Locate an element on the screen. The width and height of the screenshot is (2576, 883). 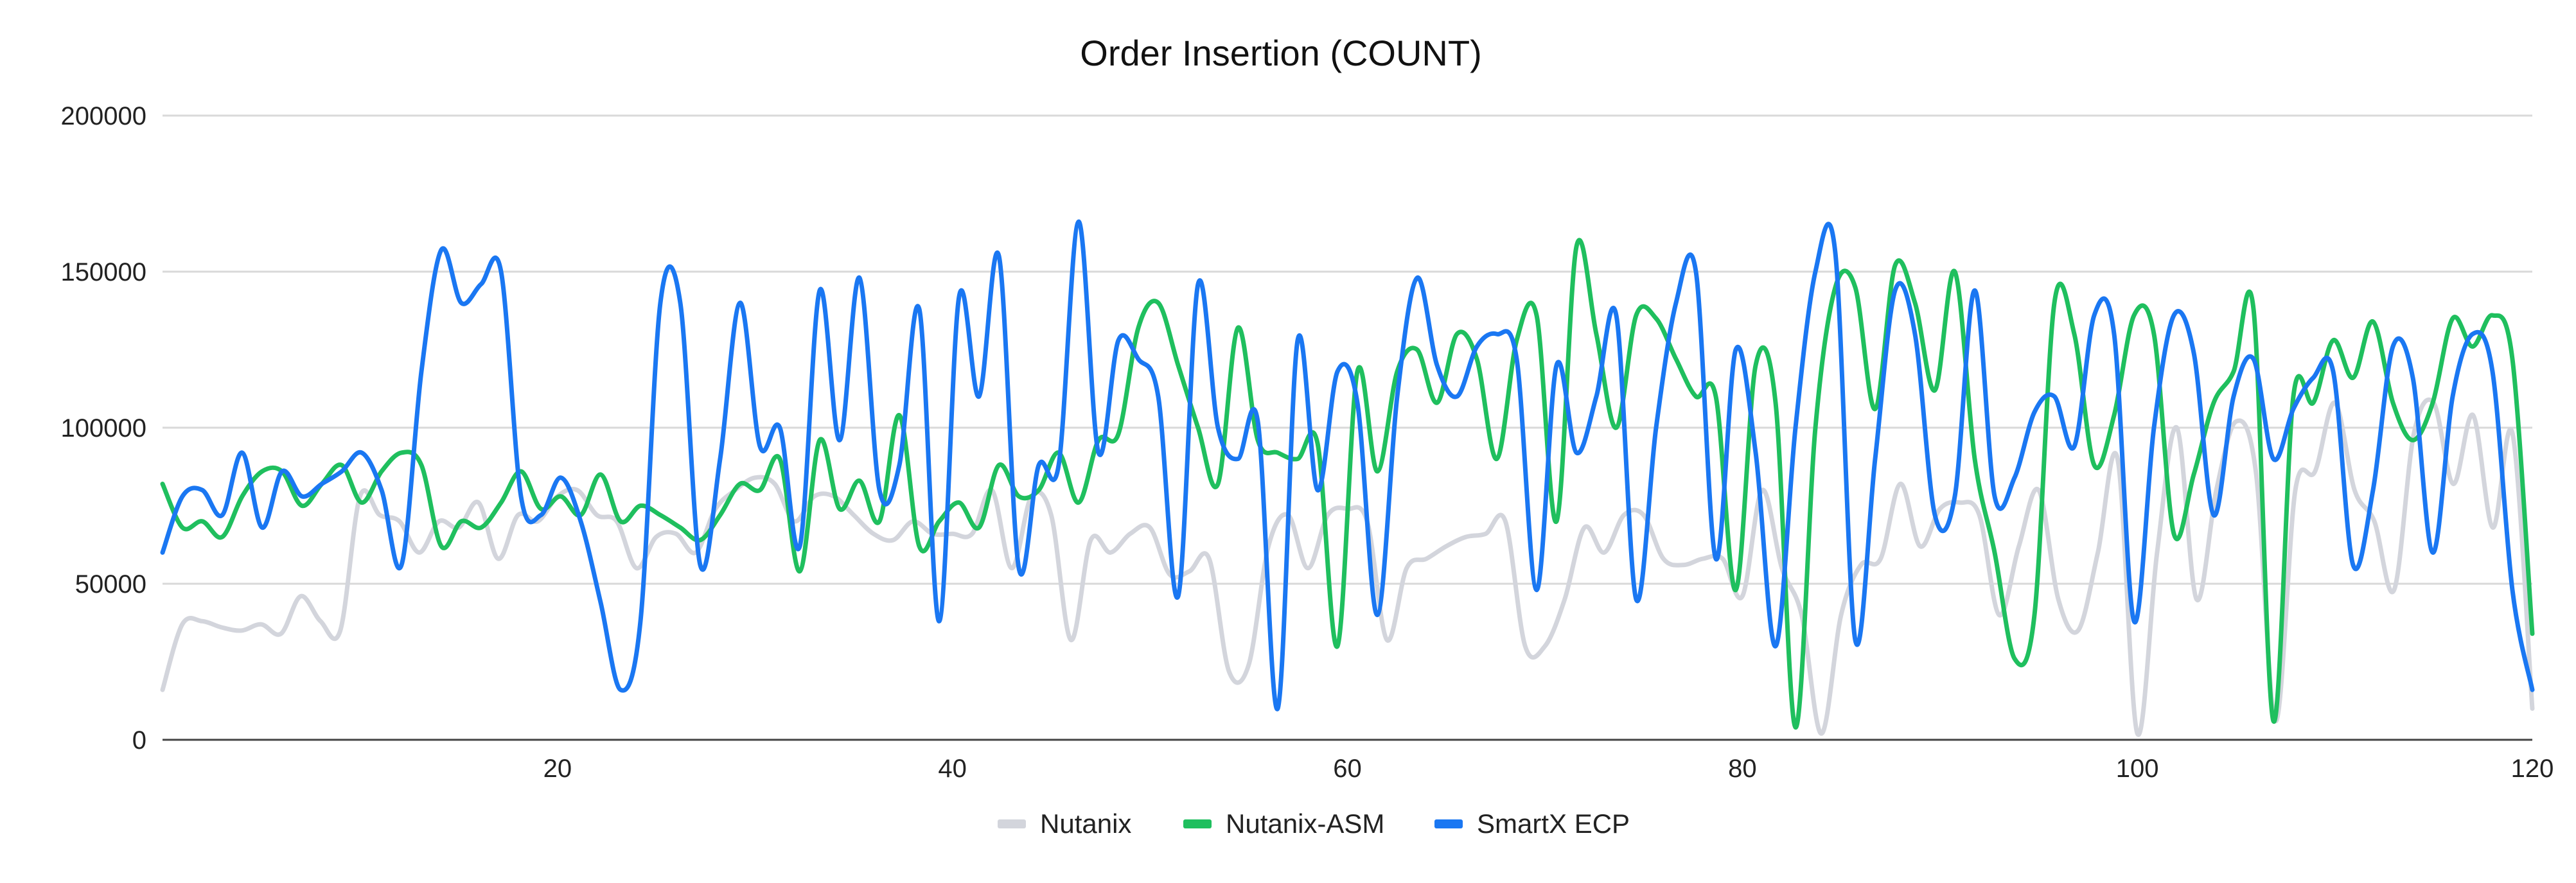
x-tick-label: 80 is located at coordinates (1742, 769).